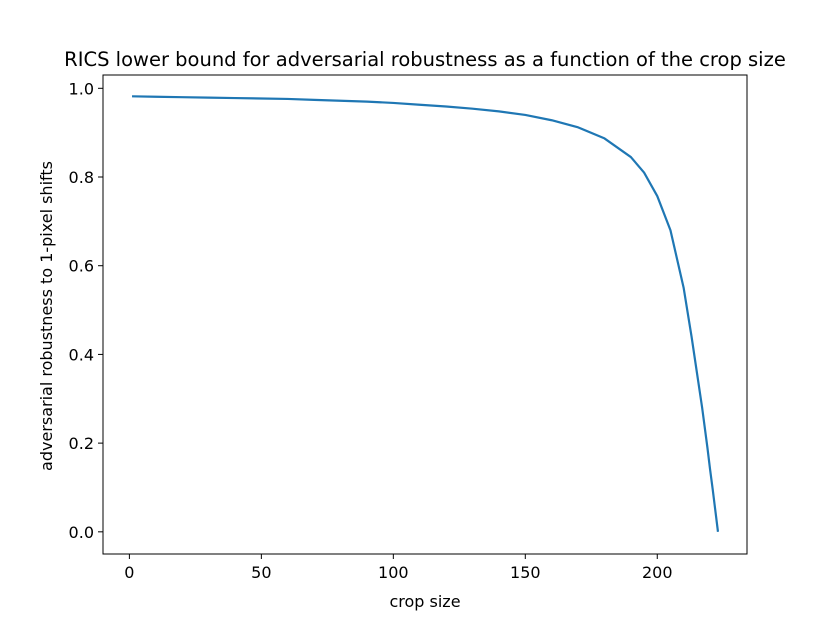 Image resolution: width=830 pixels, height=623 pixels. What do you see at coordinates (393, 572) in the screenshot?
I see `x-tick-label-2: 100` at bounding box center [393, 572].